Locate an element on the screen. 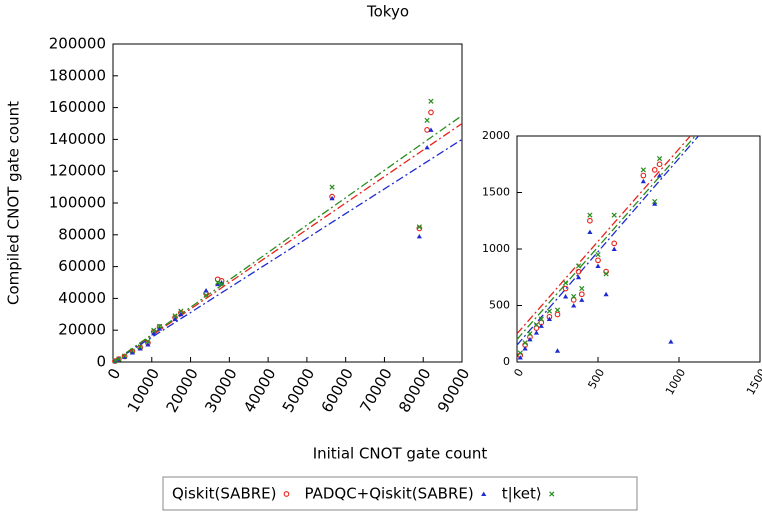 The height and width of the screenshot is (517, 762). y-tick-label: 140000 is located at coordinates (77, 139).